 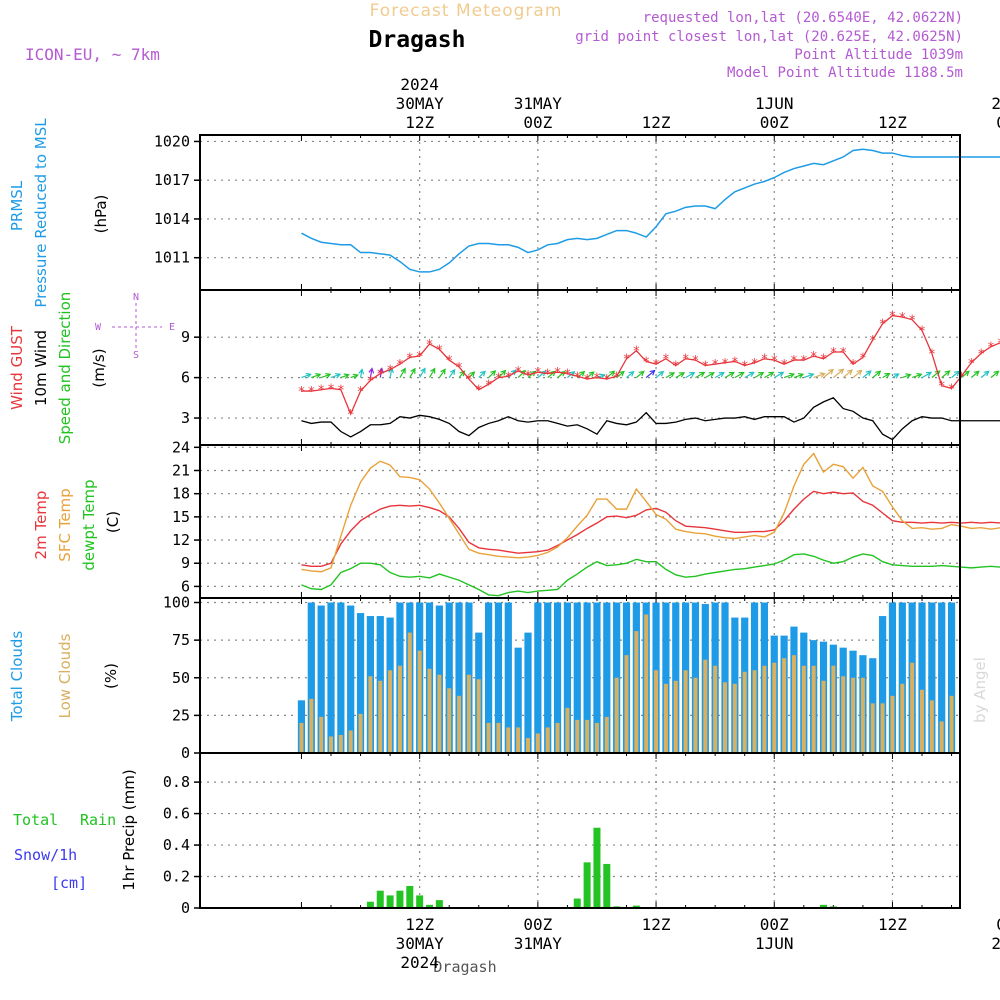 I want to click on panel-4: 0 0.2 0.4 0.6 0.8, so click(x=561, y=835).